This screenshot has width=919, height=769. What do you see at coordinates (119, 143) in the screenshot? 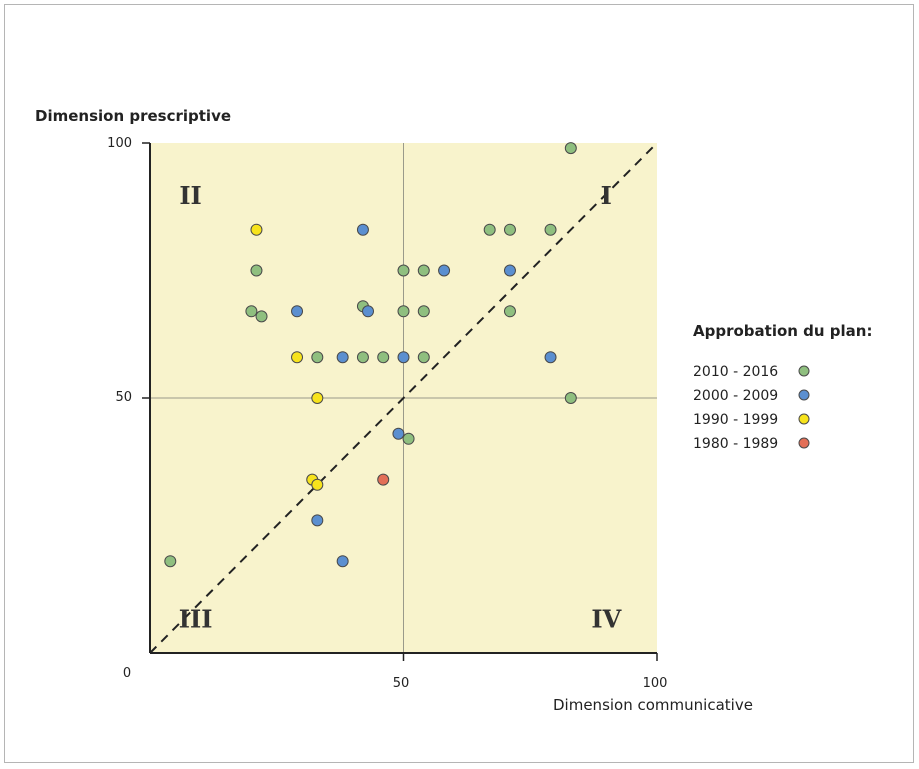
I see `y-tick-label-100: 100` at bounding box center [119, 143].